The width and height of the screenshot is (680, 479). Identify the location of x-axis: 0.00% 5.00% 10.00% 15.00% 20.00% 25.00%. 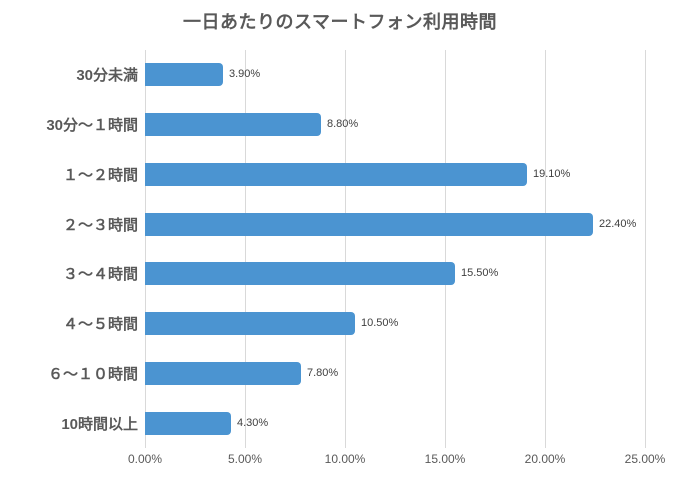
(340, 462).